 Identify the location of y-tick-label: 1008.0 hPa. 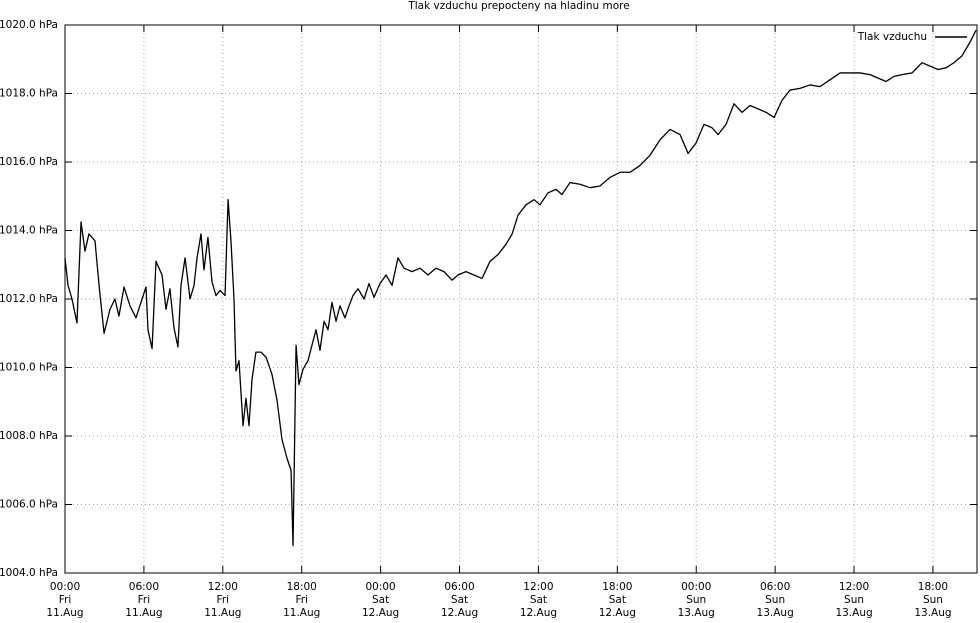
(29, 436).